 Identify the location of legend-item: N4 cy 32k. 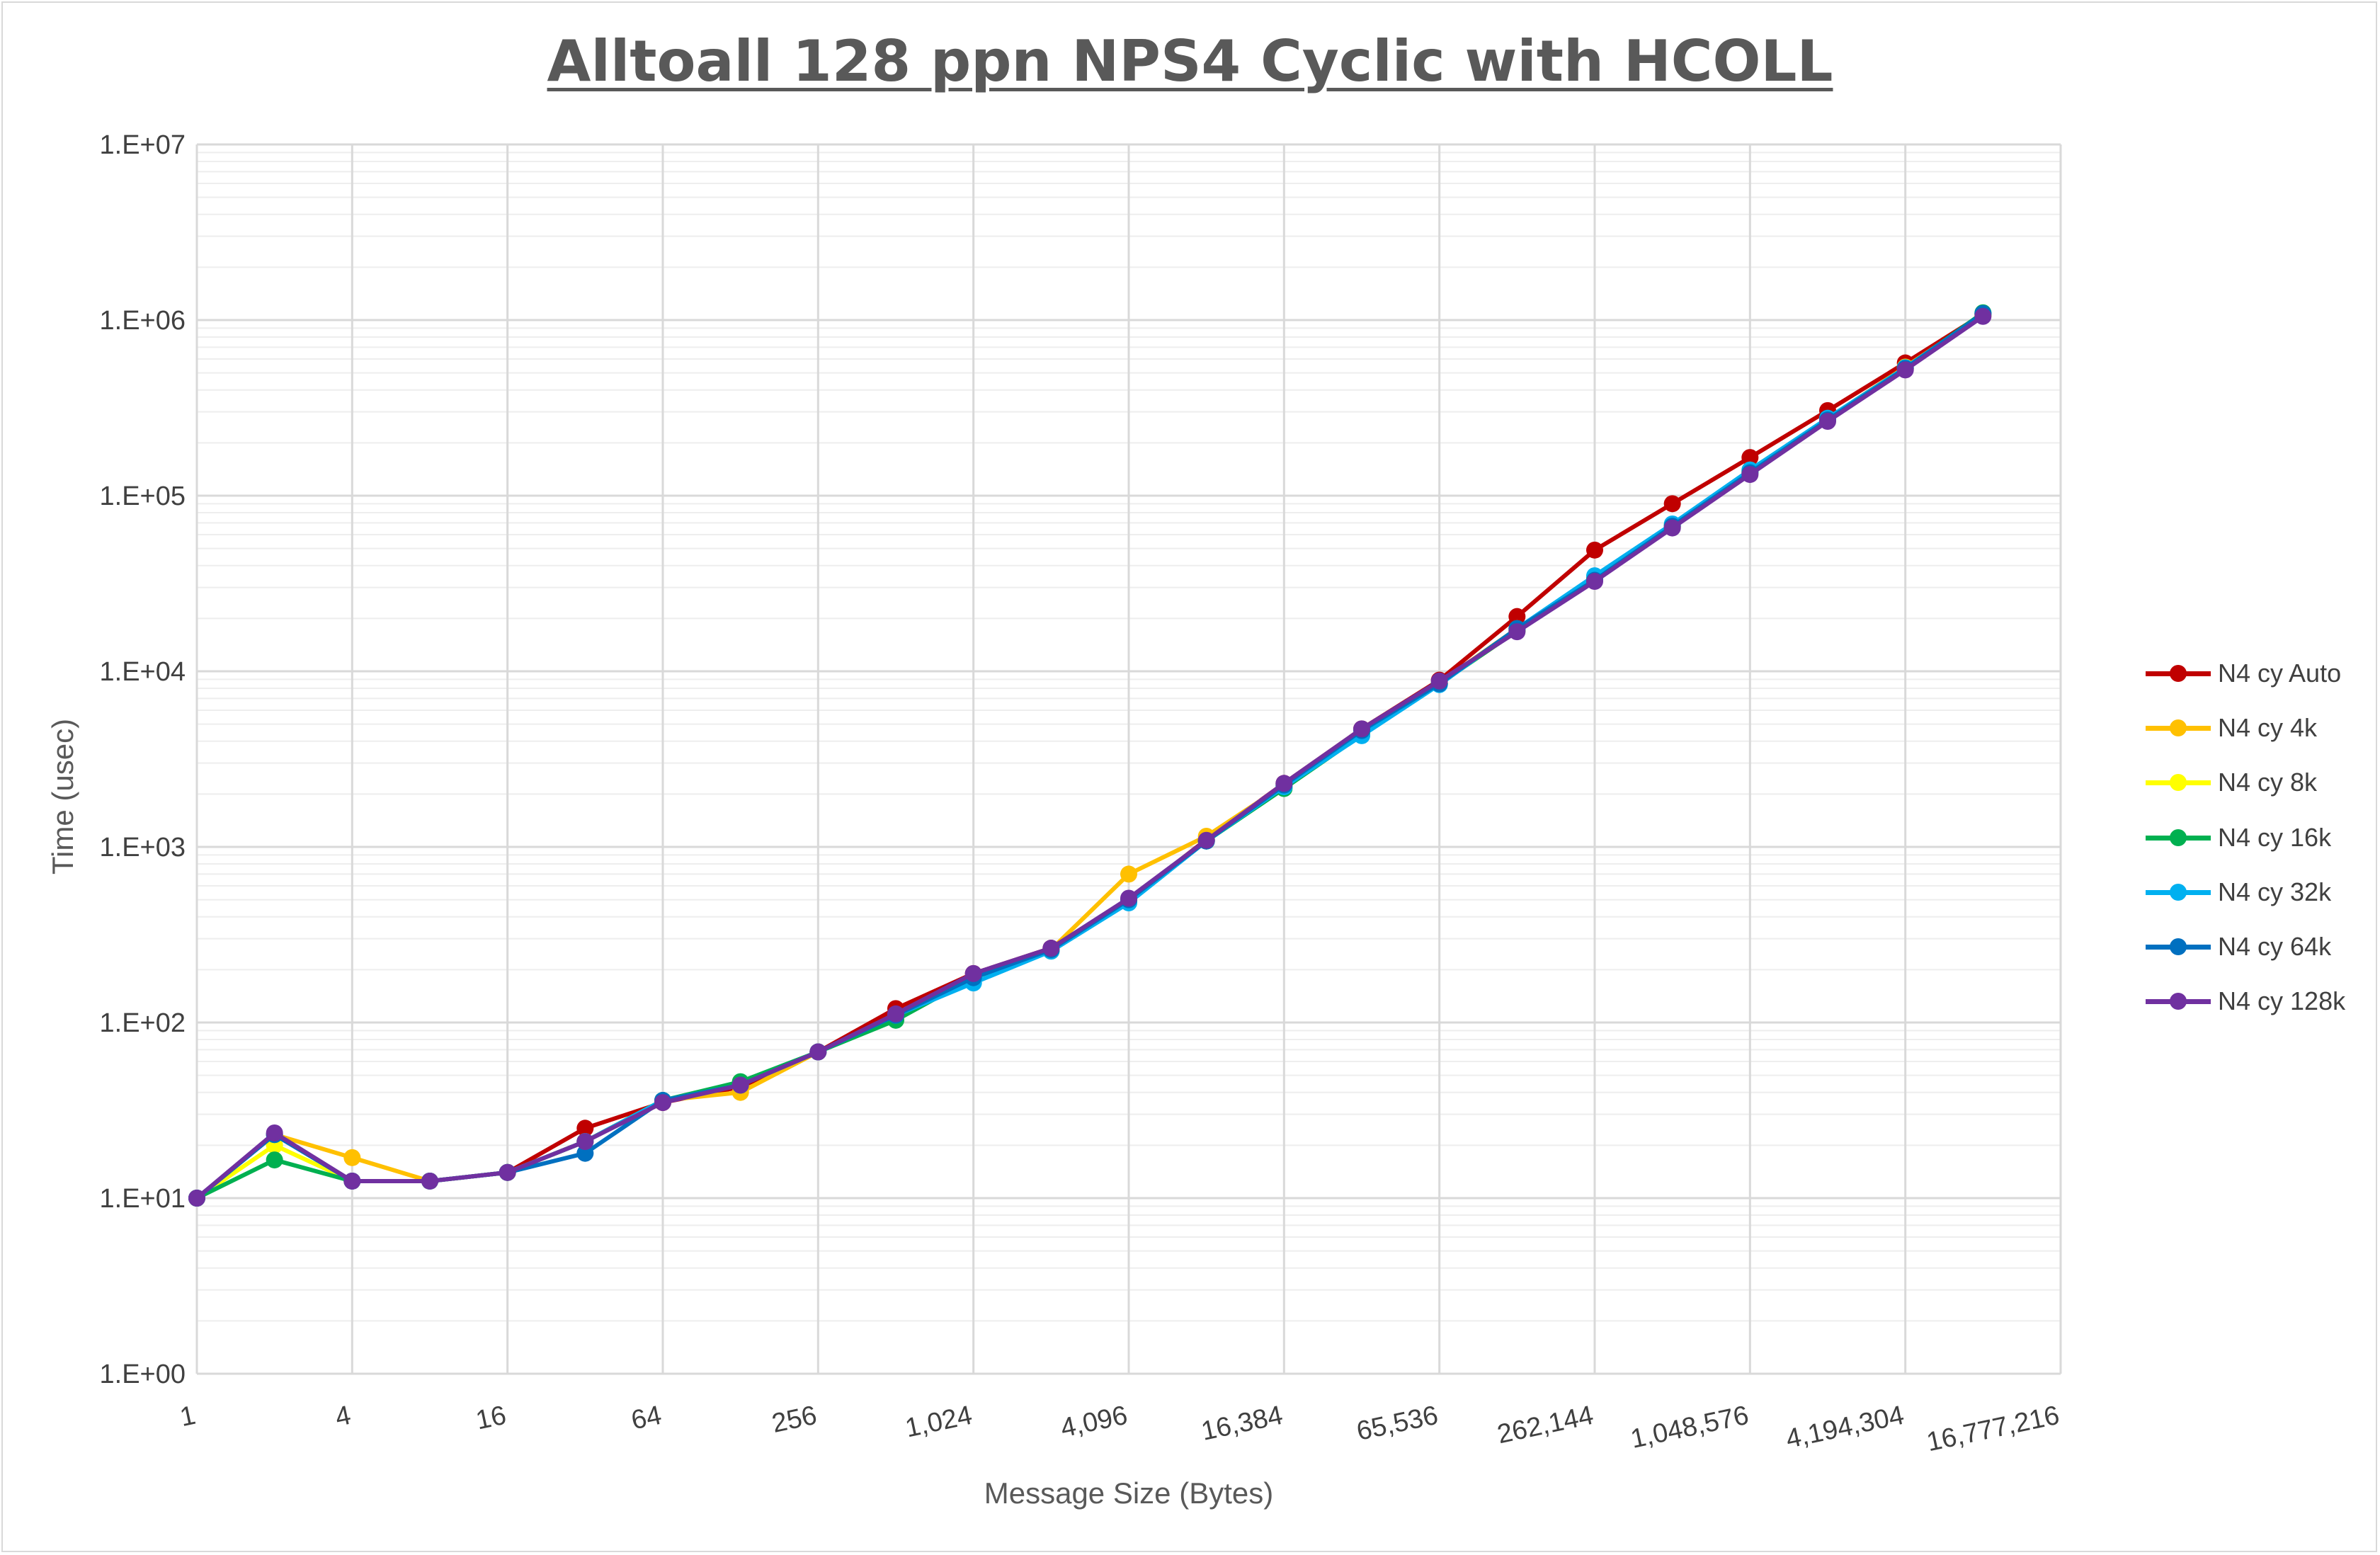
(2259, 892).